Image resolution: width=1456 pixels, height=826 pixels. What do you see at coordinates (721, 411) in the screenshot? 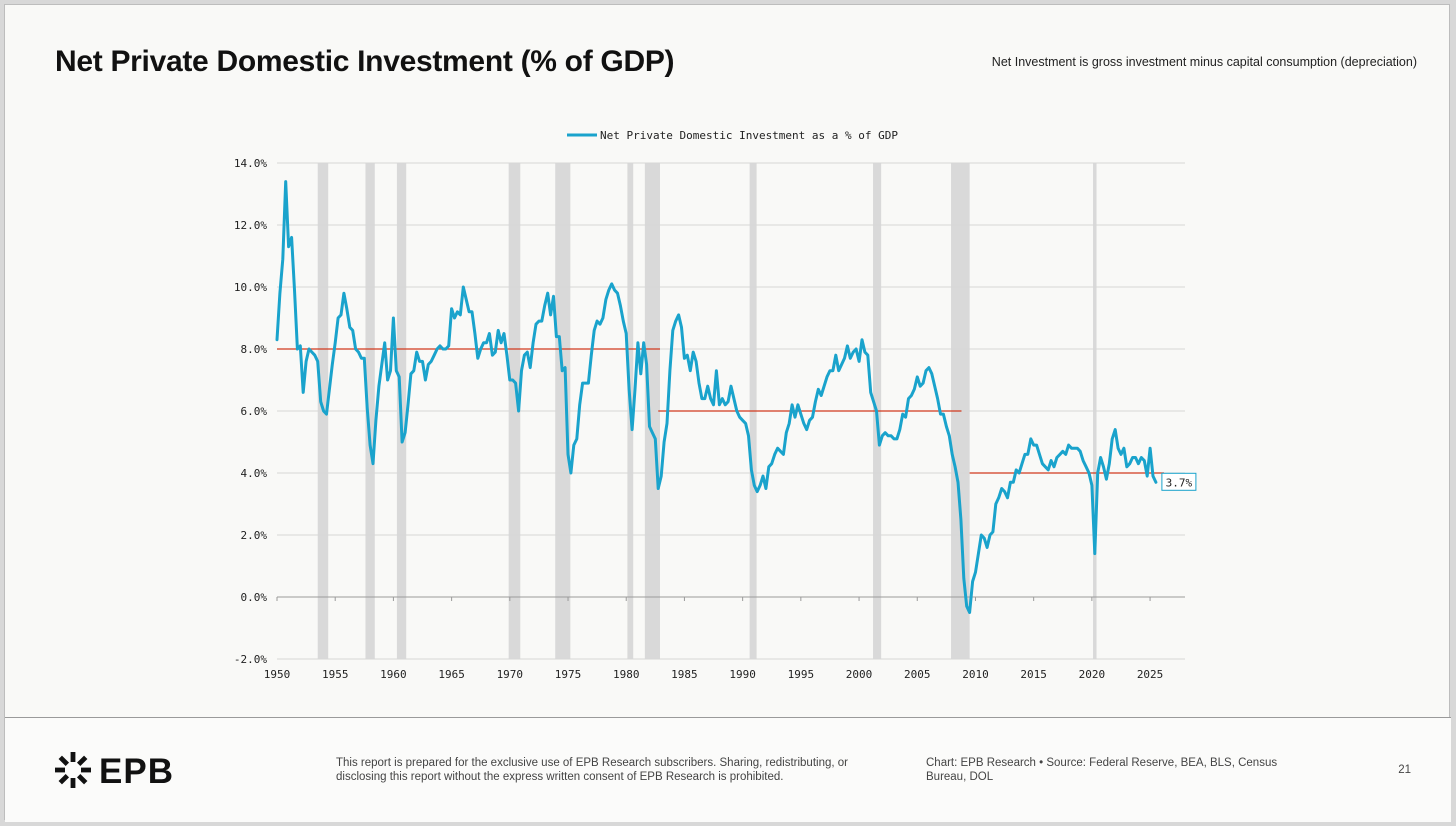
I see `average-lines` at bounding box center [721, 411].